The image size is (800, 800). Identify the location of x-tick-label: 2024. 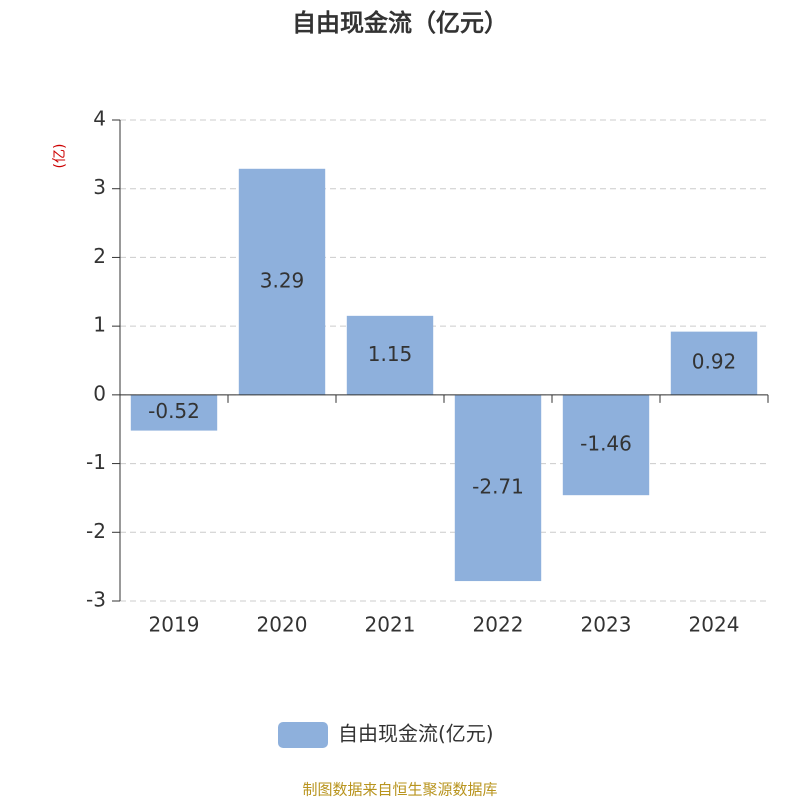
(714, 625).